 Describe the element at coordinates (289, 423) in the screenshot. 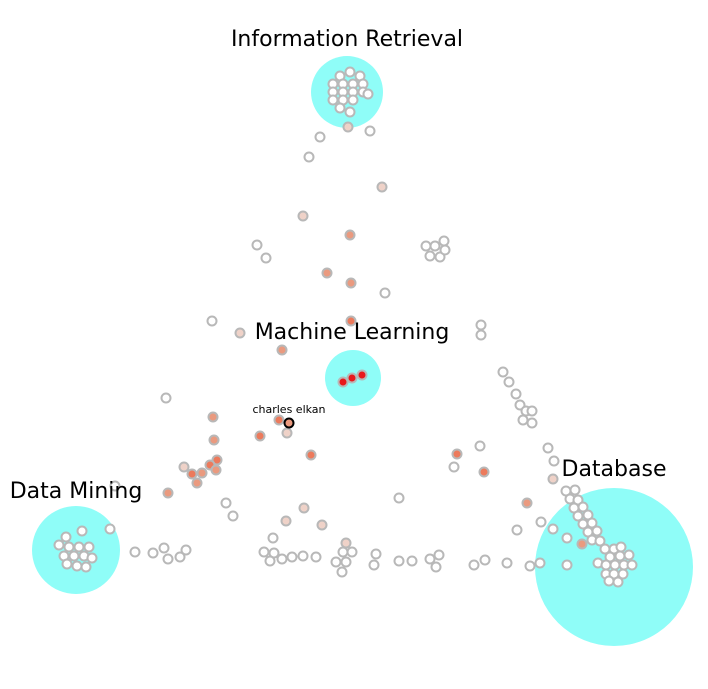

I see `selected-author-node` at that location.